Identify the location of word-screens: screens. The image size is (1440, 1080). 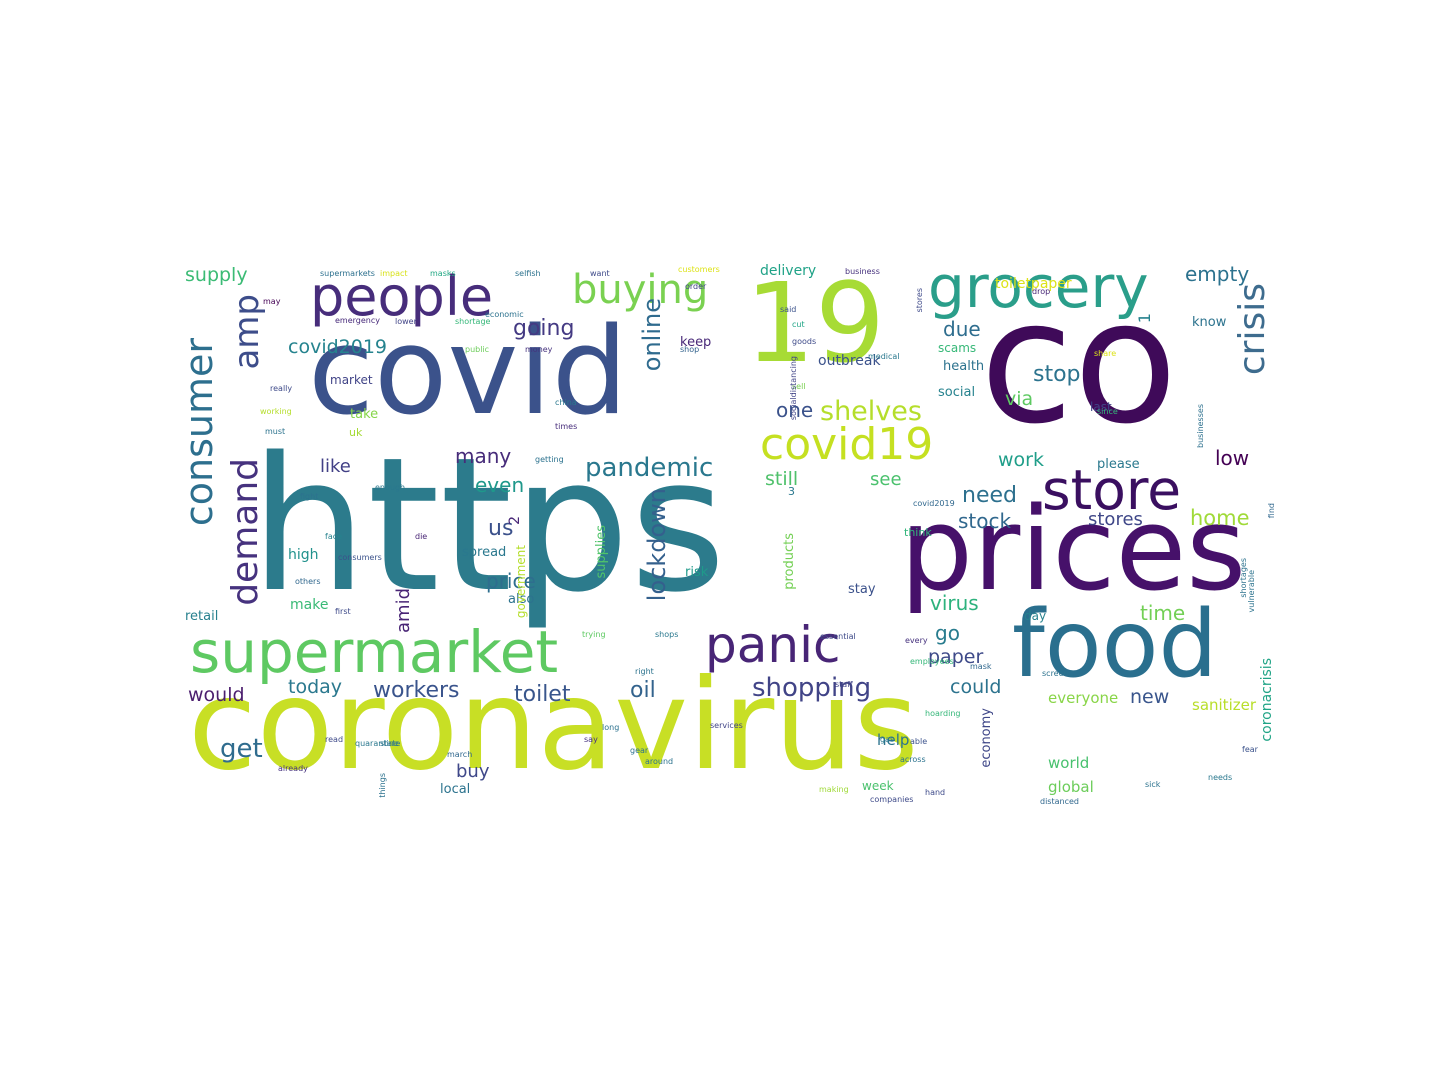
(1057, 673).